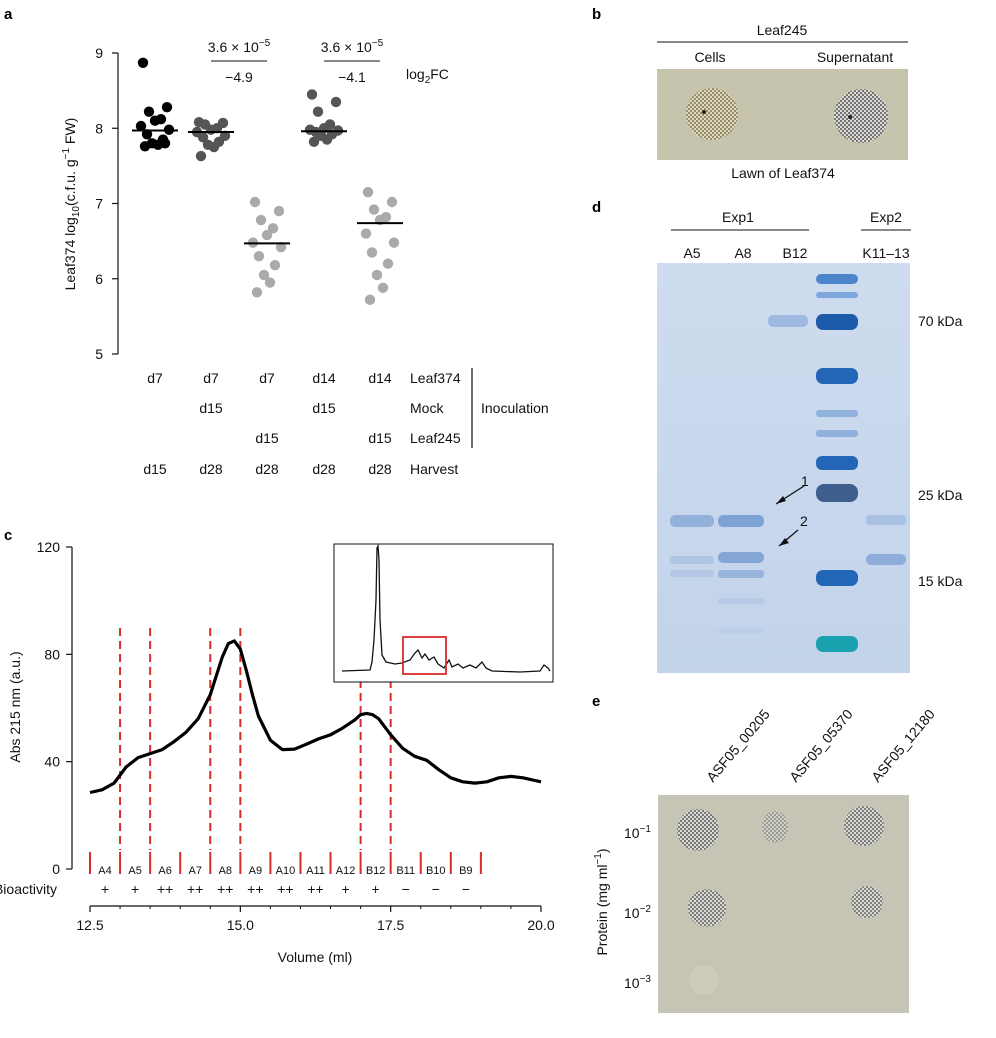 The width and height of the screenshot is (996, 1038). What do you see at coordinates (315, 717) in the screenshot?
I see `chromatogram-curve` at bounding box center [315, 717].